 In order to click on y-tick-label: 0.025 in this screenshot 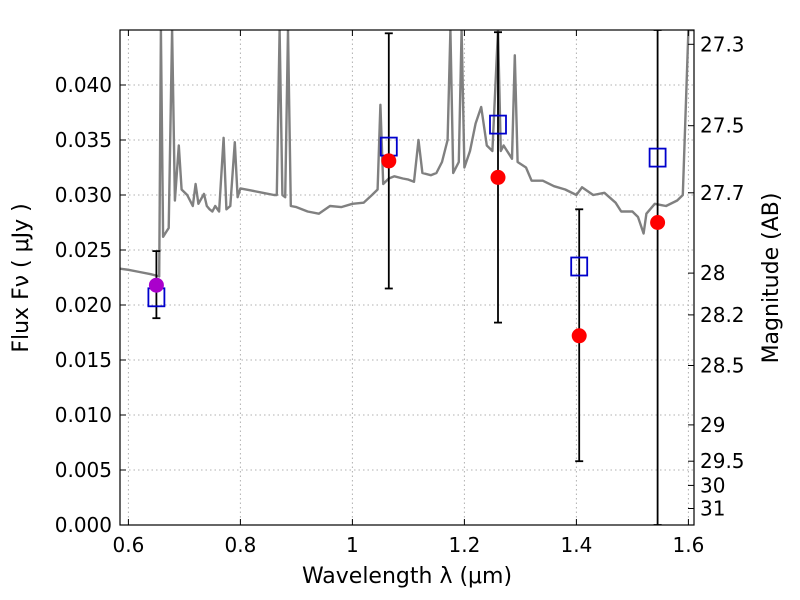, I will do `click(83, 250)`.